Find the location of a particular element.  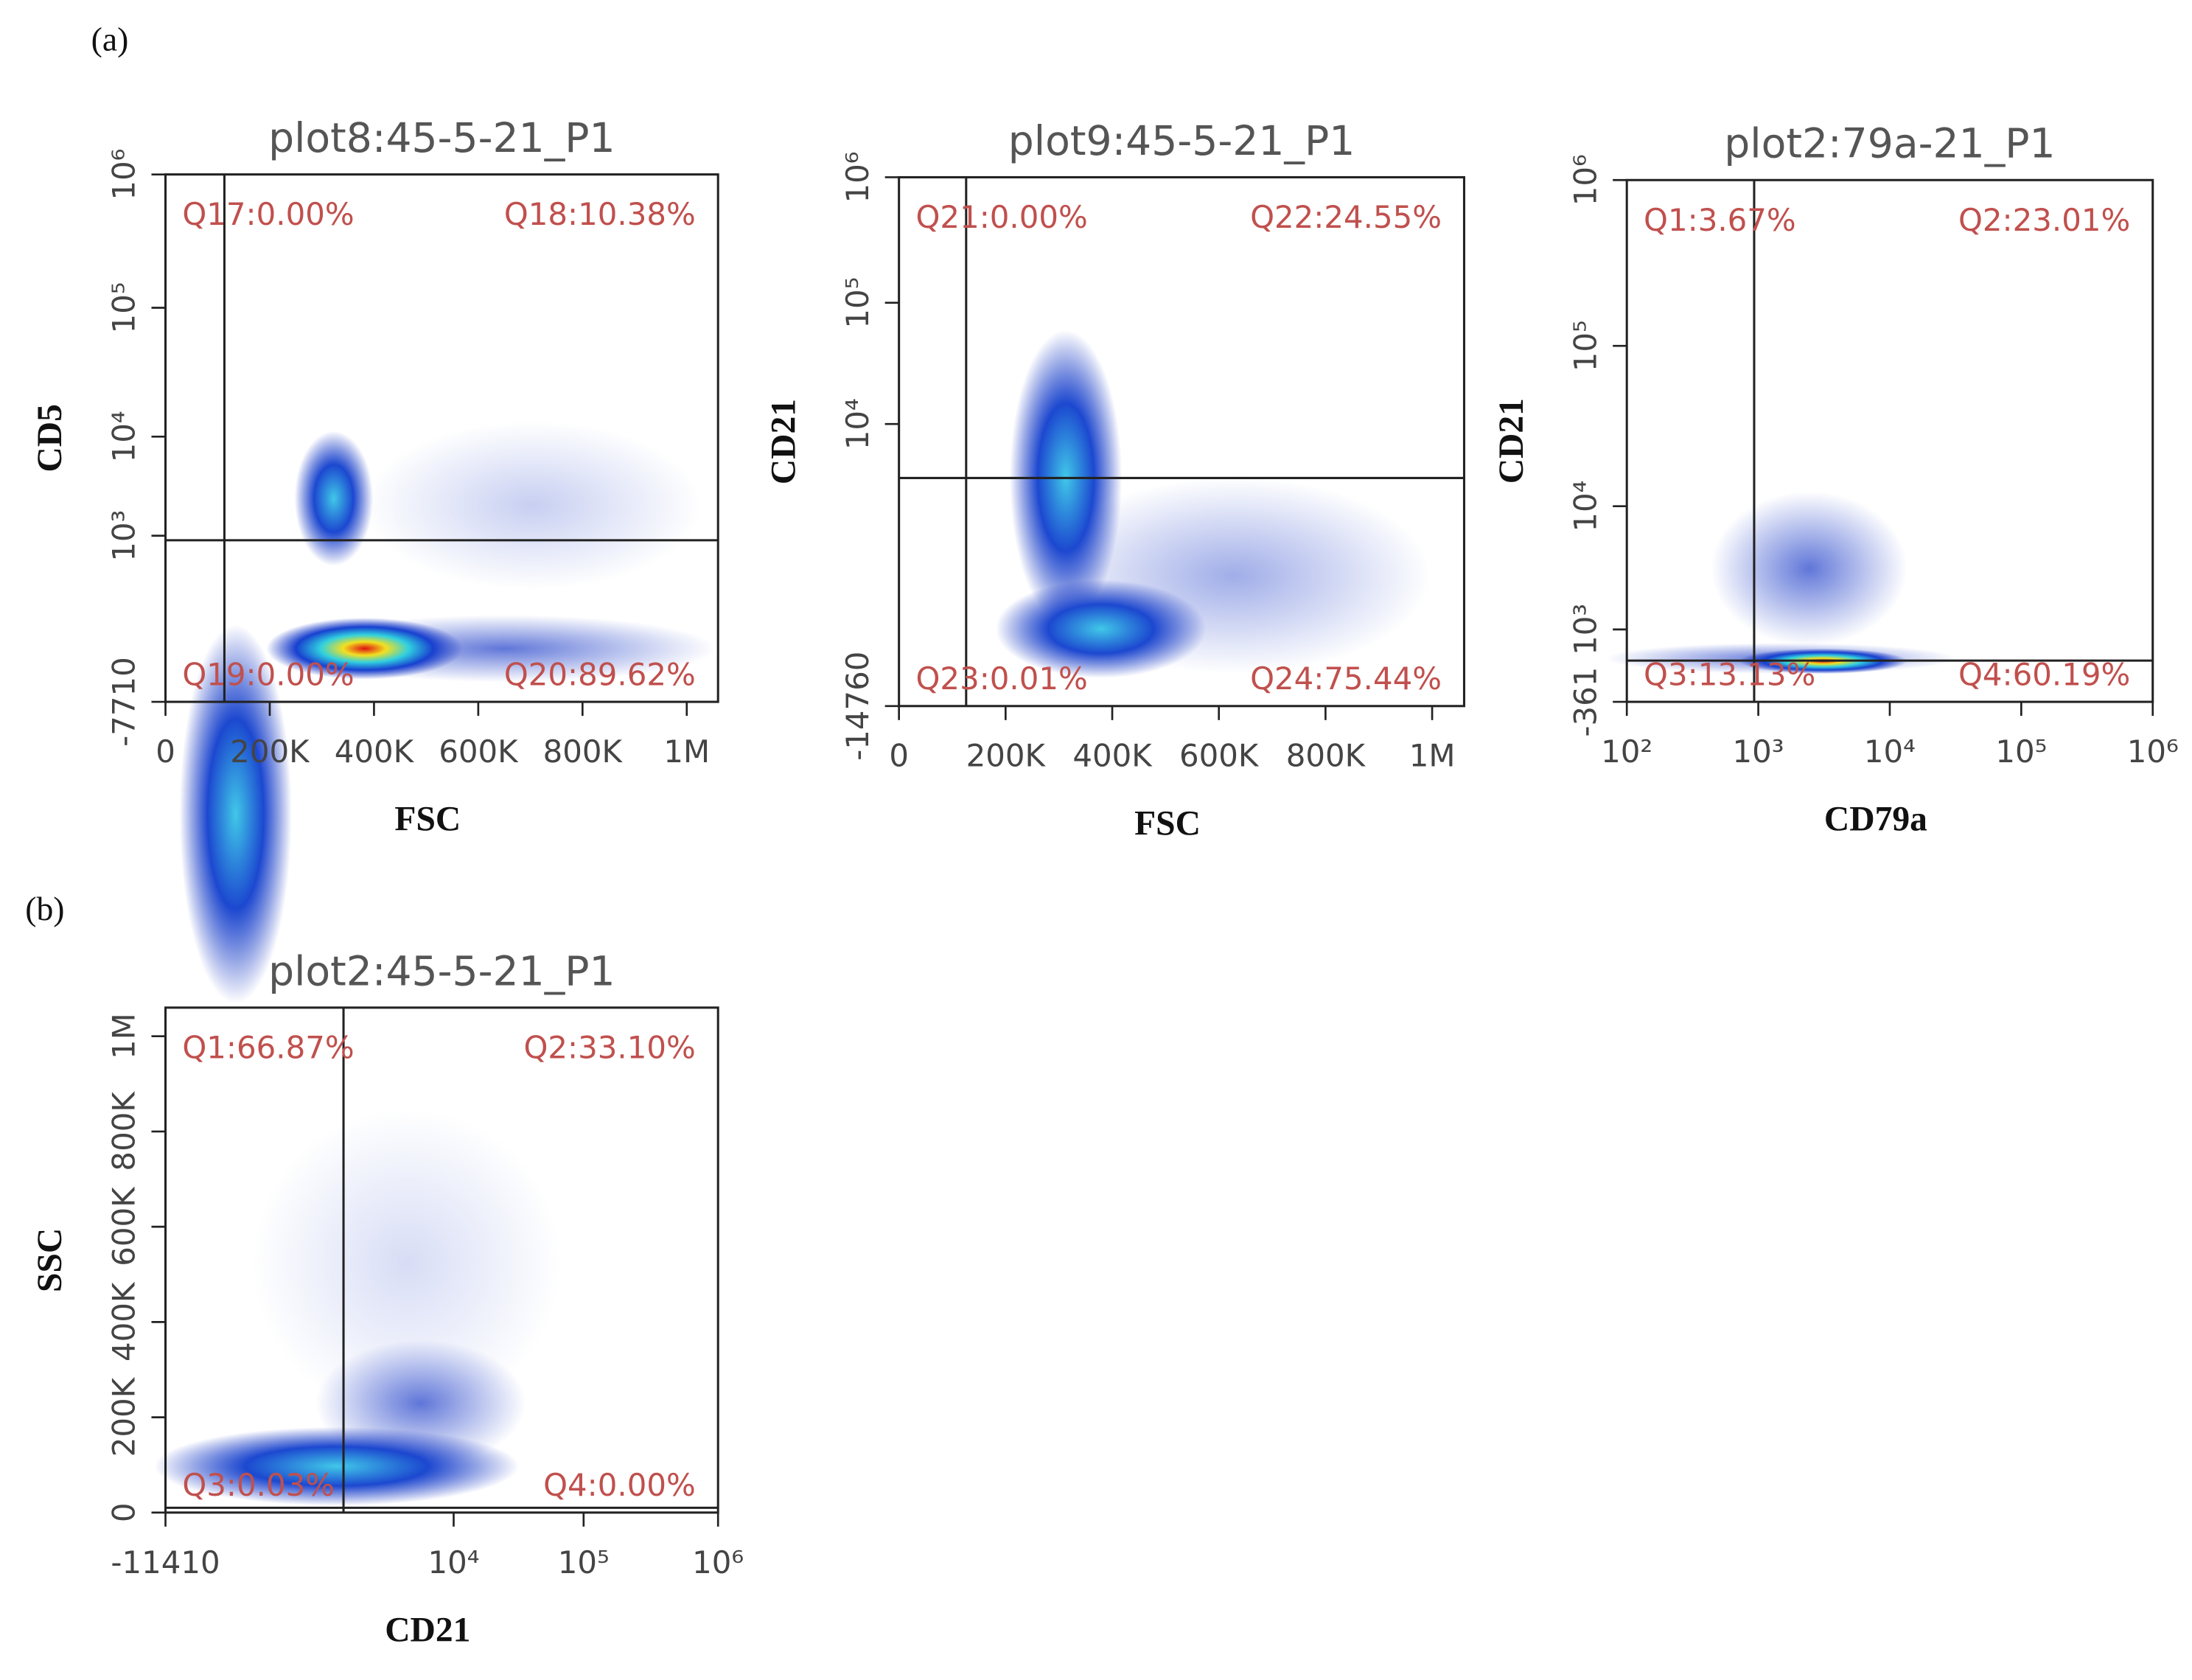

chart-title: plot8:45-5-21_P1 is located at coordinates (441, 138).